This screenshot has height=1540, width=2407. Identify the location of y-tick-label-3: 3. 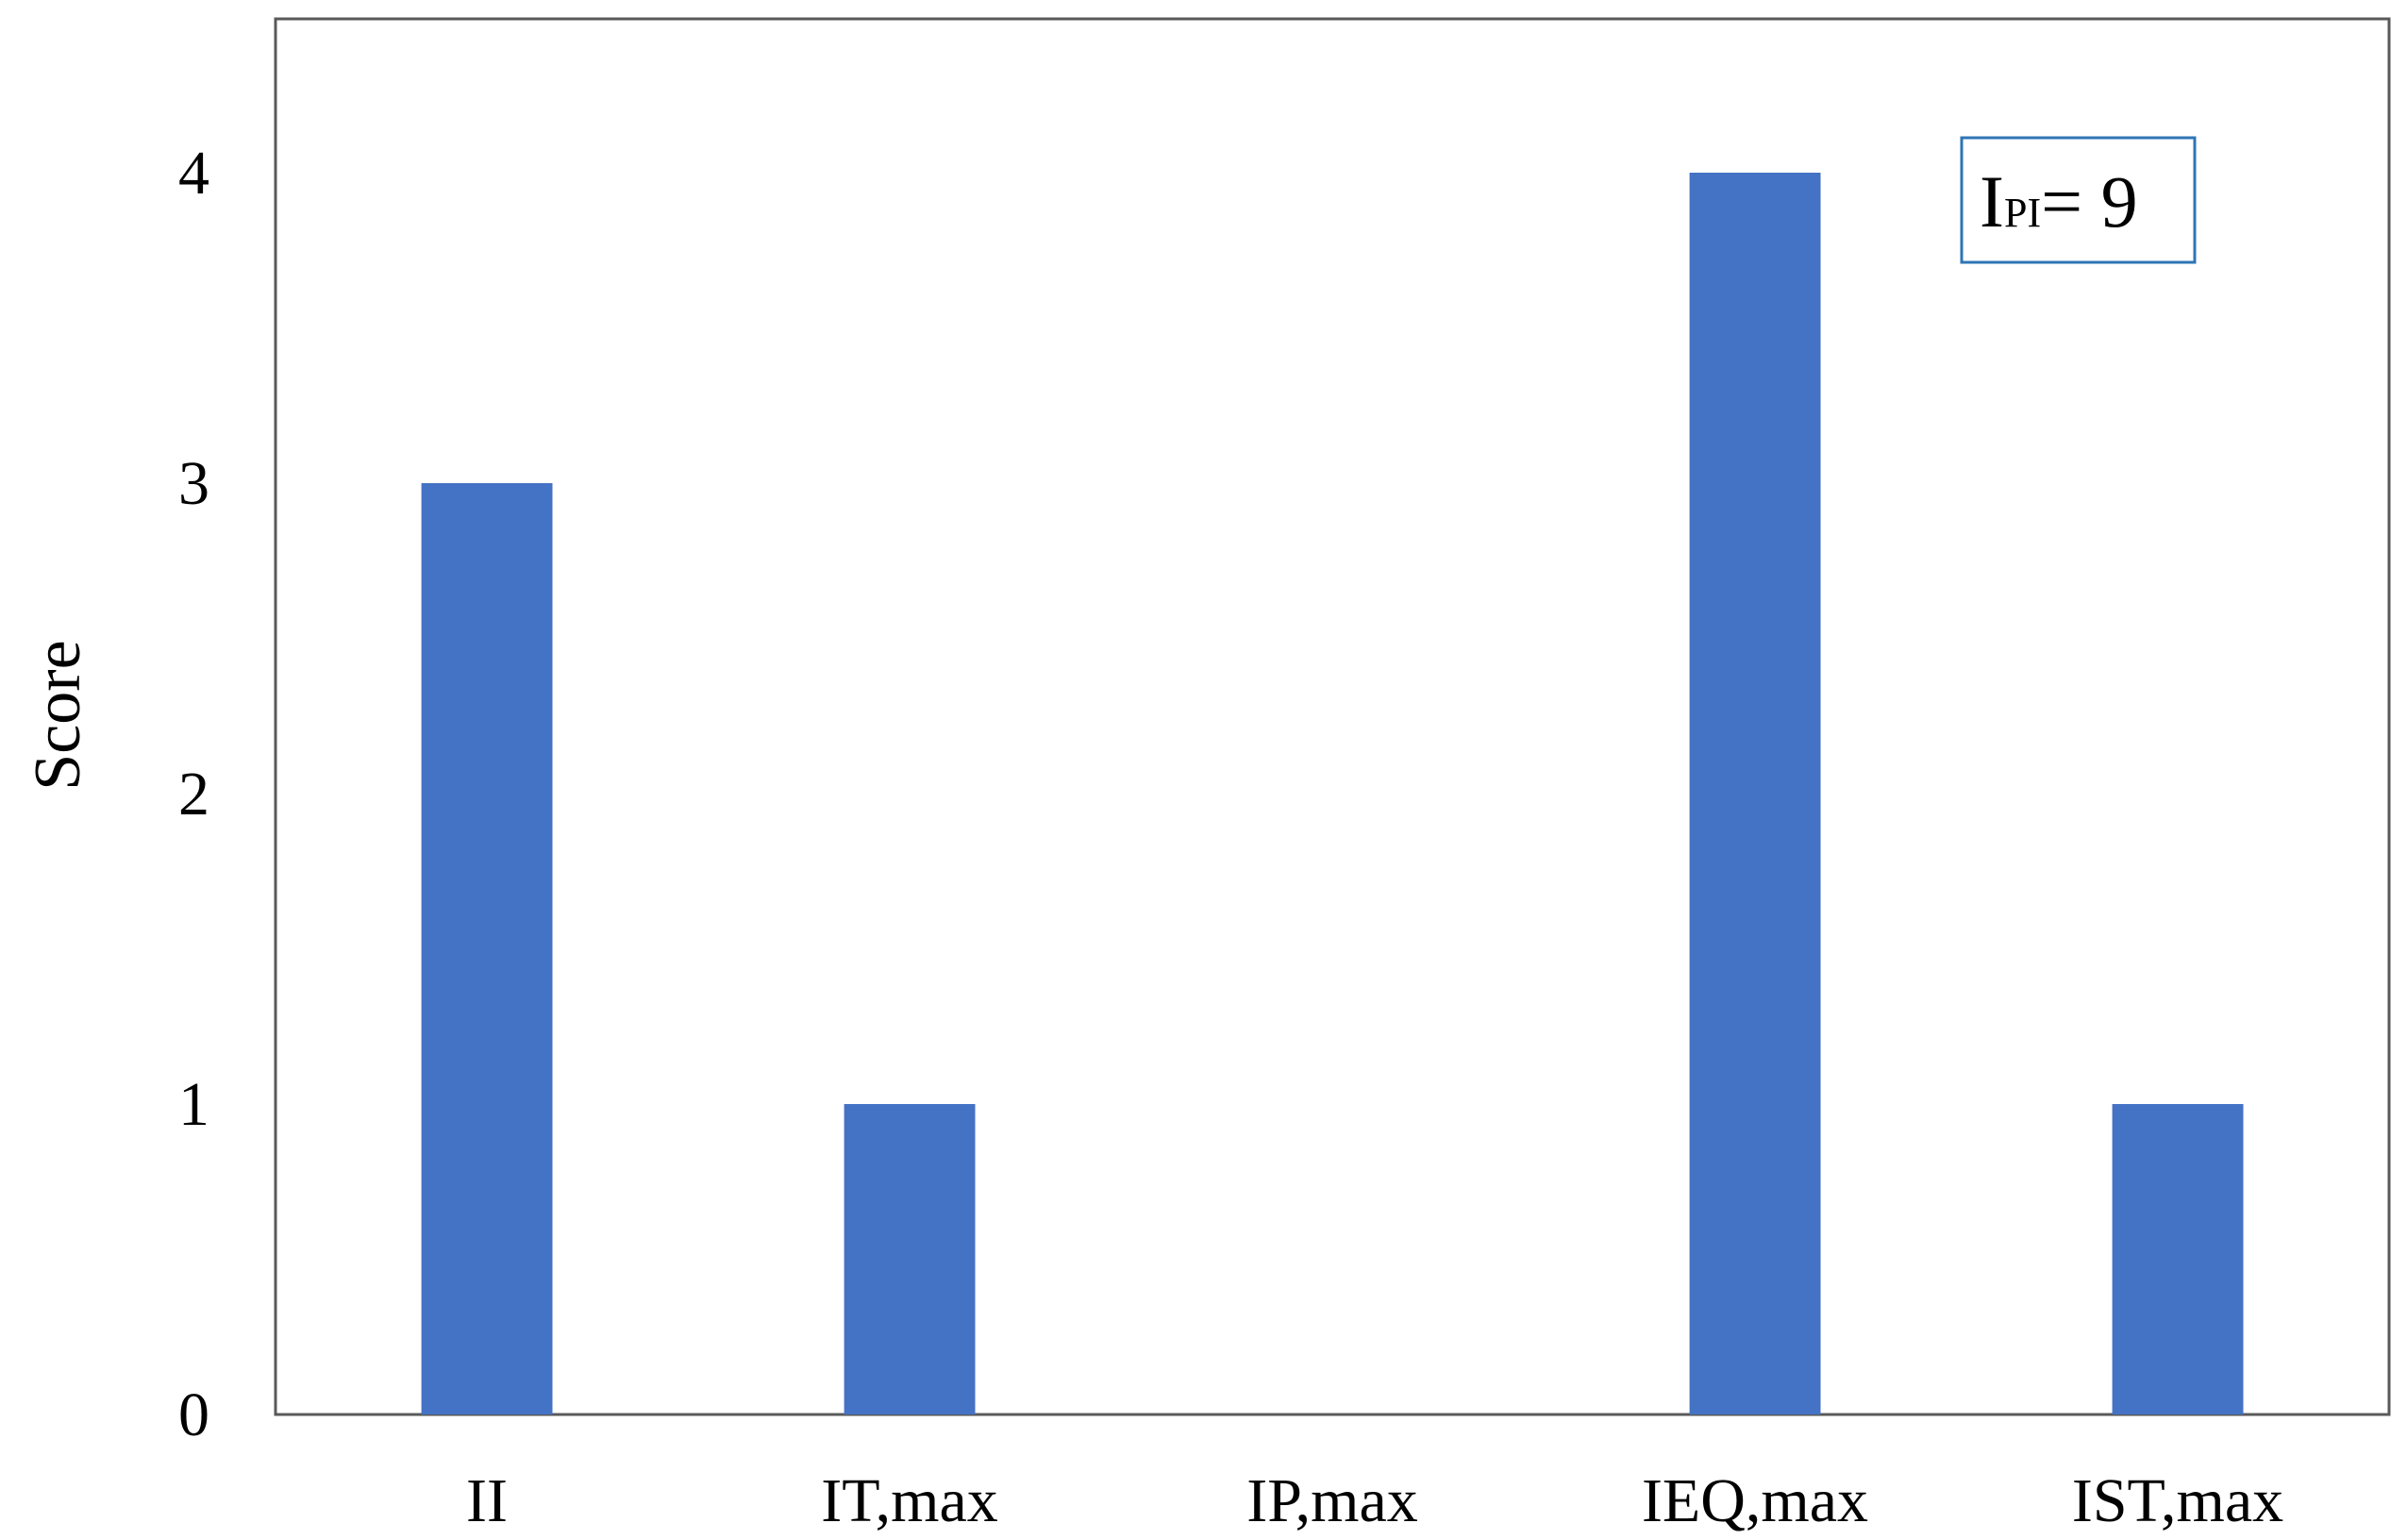
(193, 483).